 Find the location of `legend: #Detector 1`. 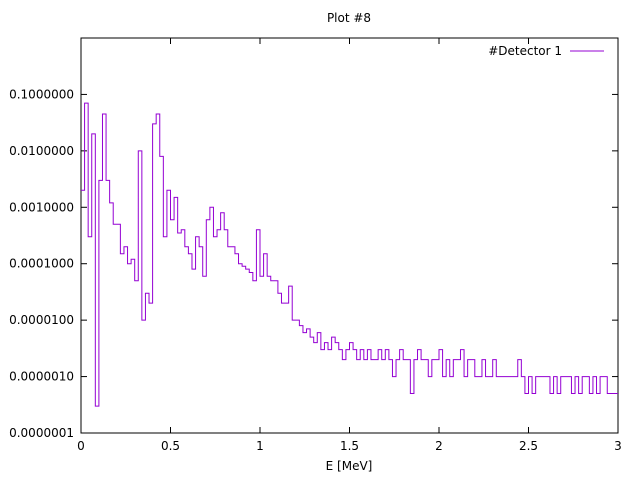

legend: #Detector 1 is located at coordinates (546, 51).